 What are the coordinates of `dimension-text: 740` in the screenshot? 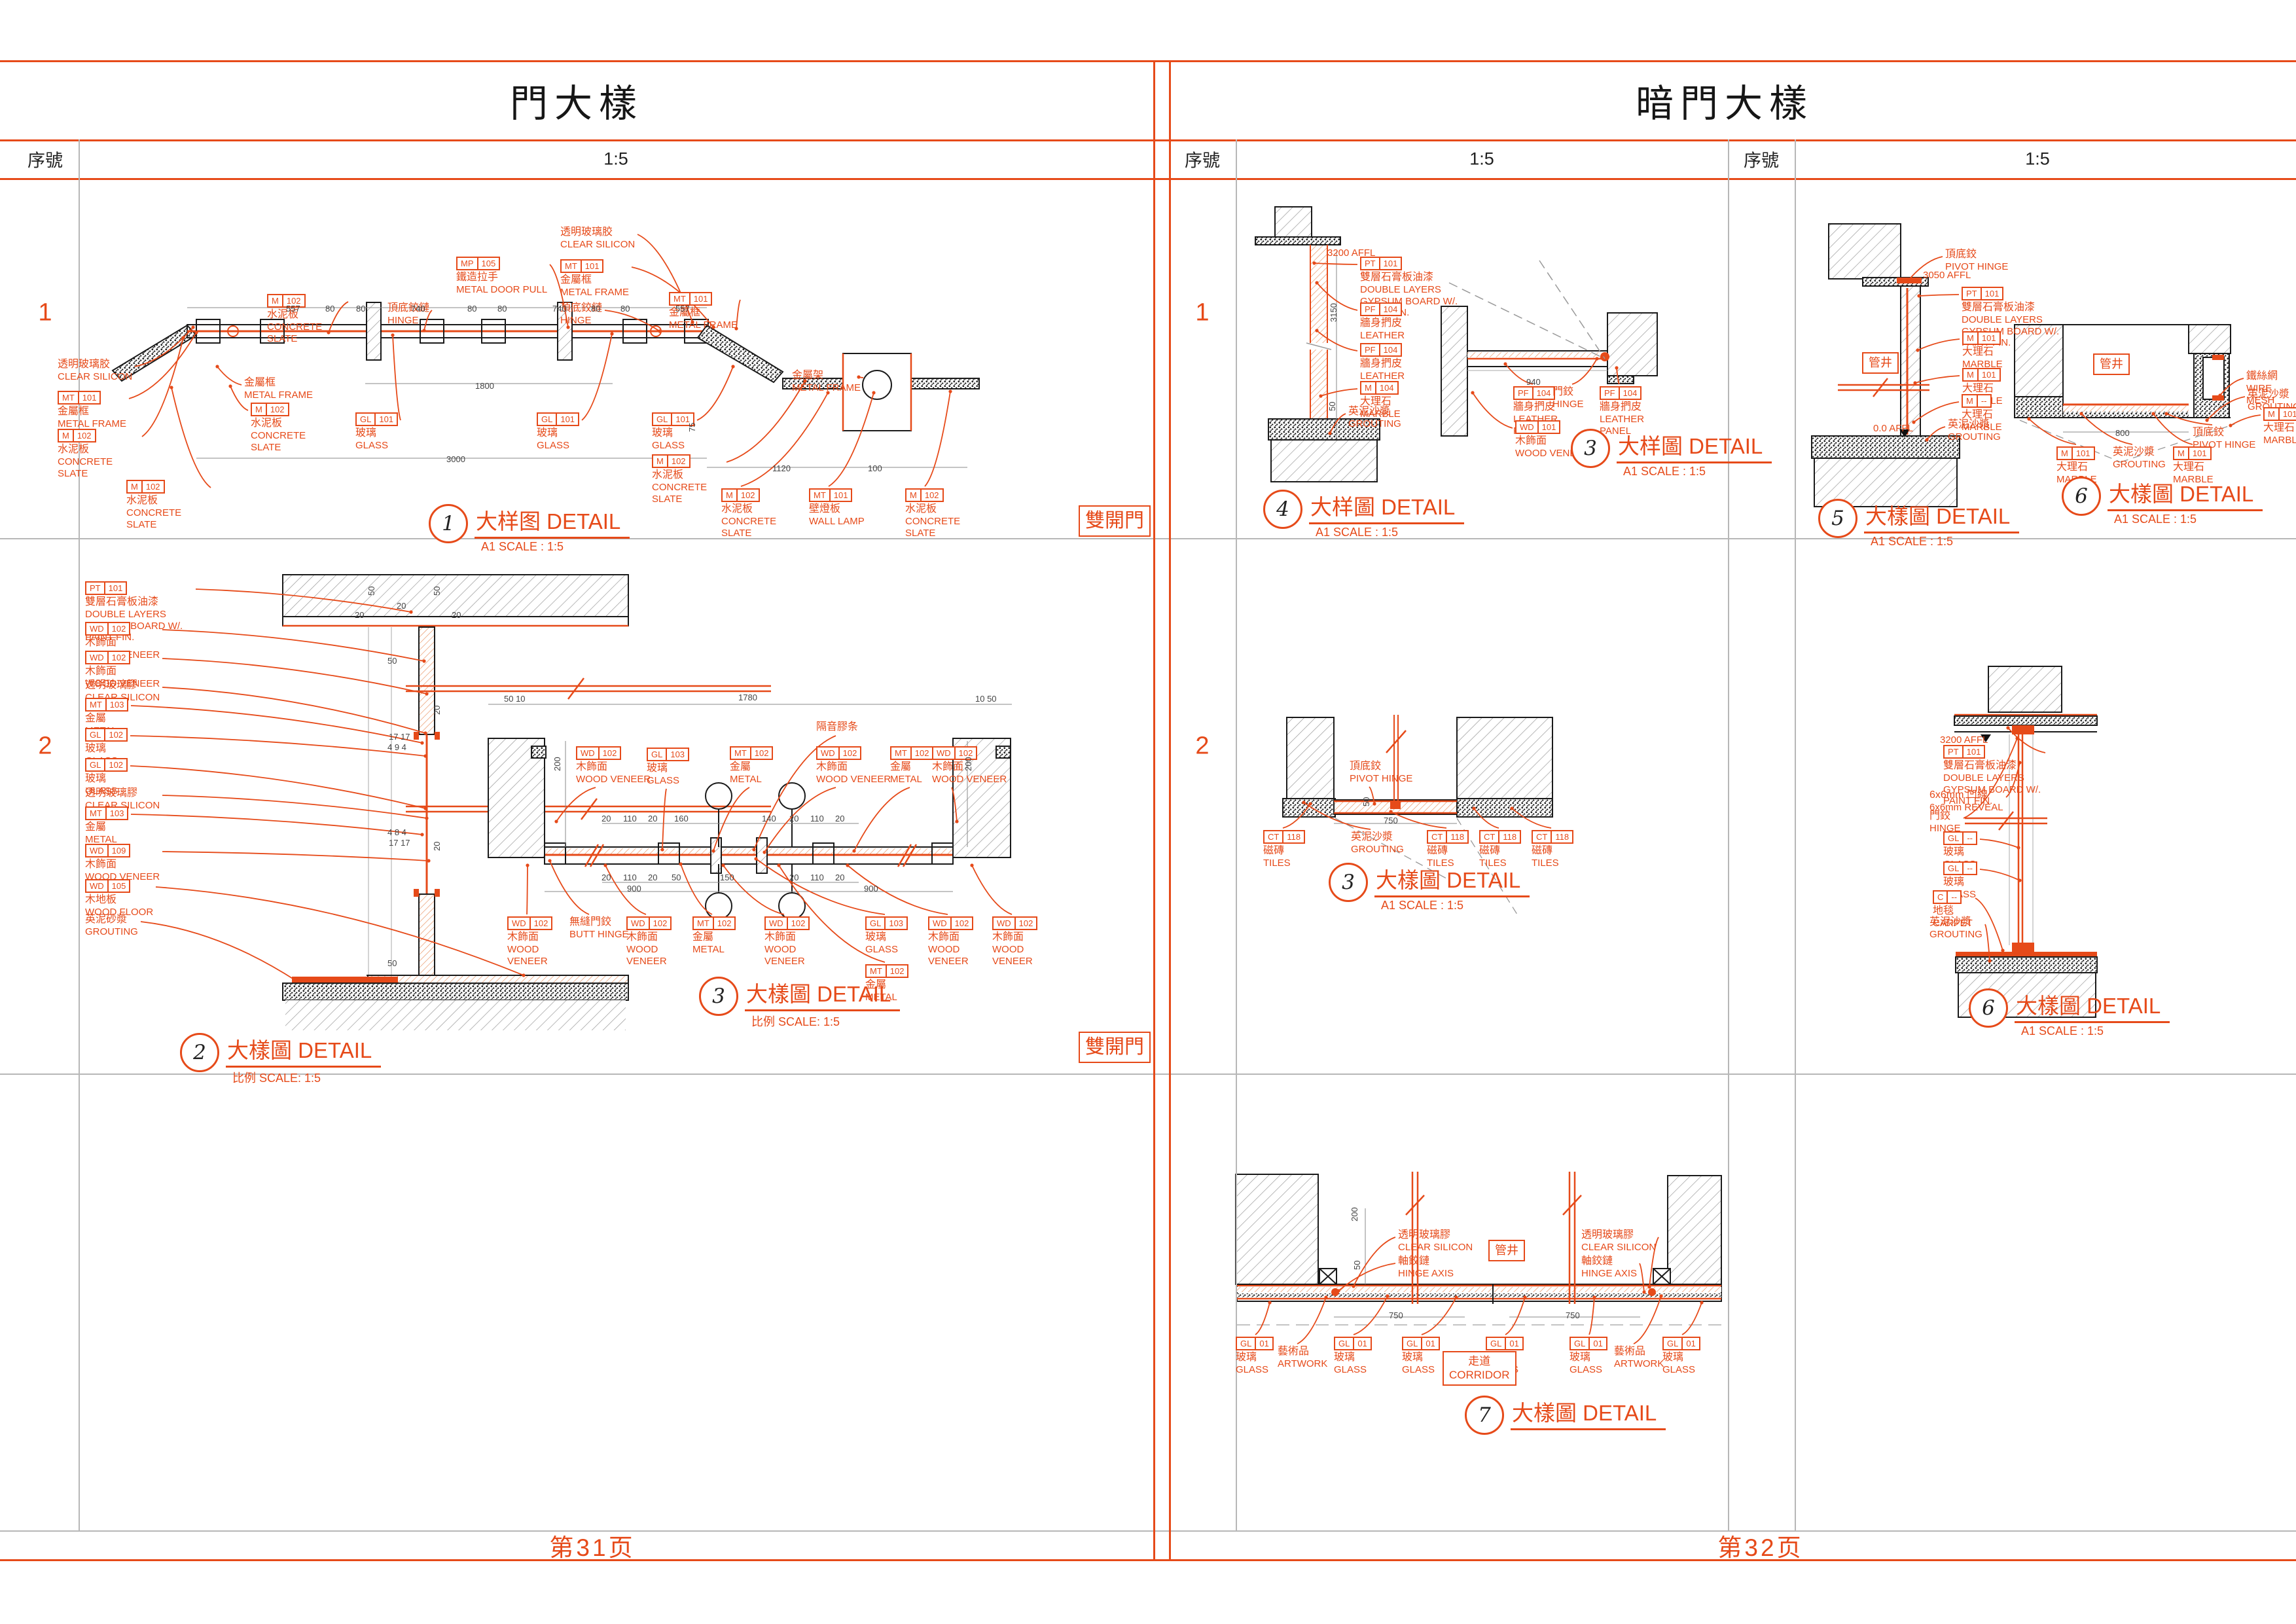 It's located at (418, 309).